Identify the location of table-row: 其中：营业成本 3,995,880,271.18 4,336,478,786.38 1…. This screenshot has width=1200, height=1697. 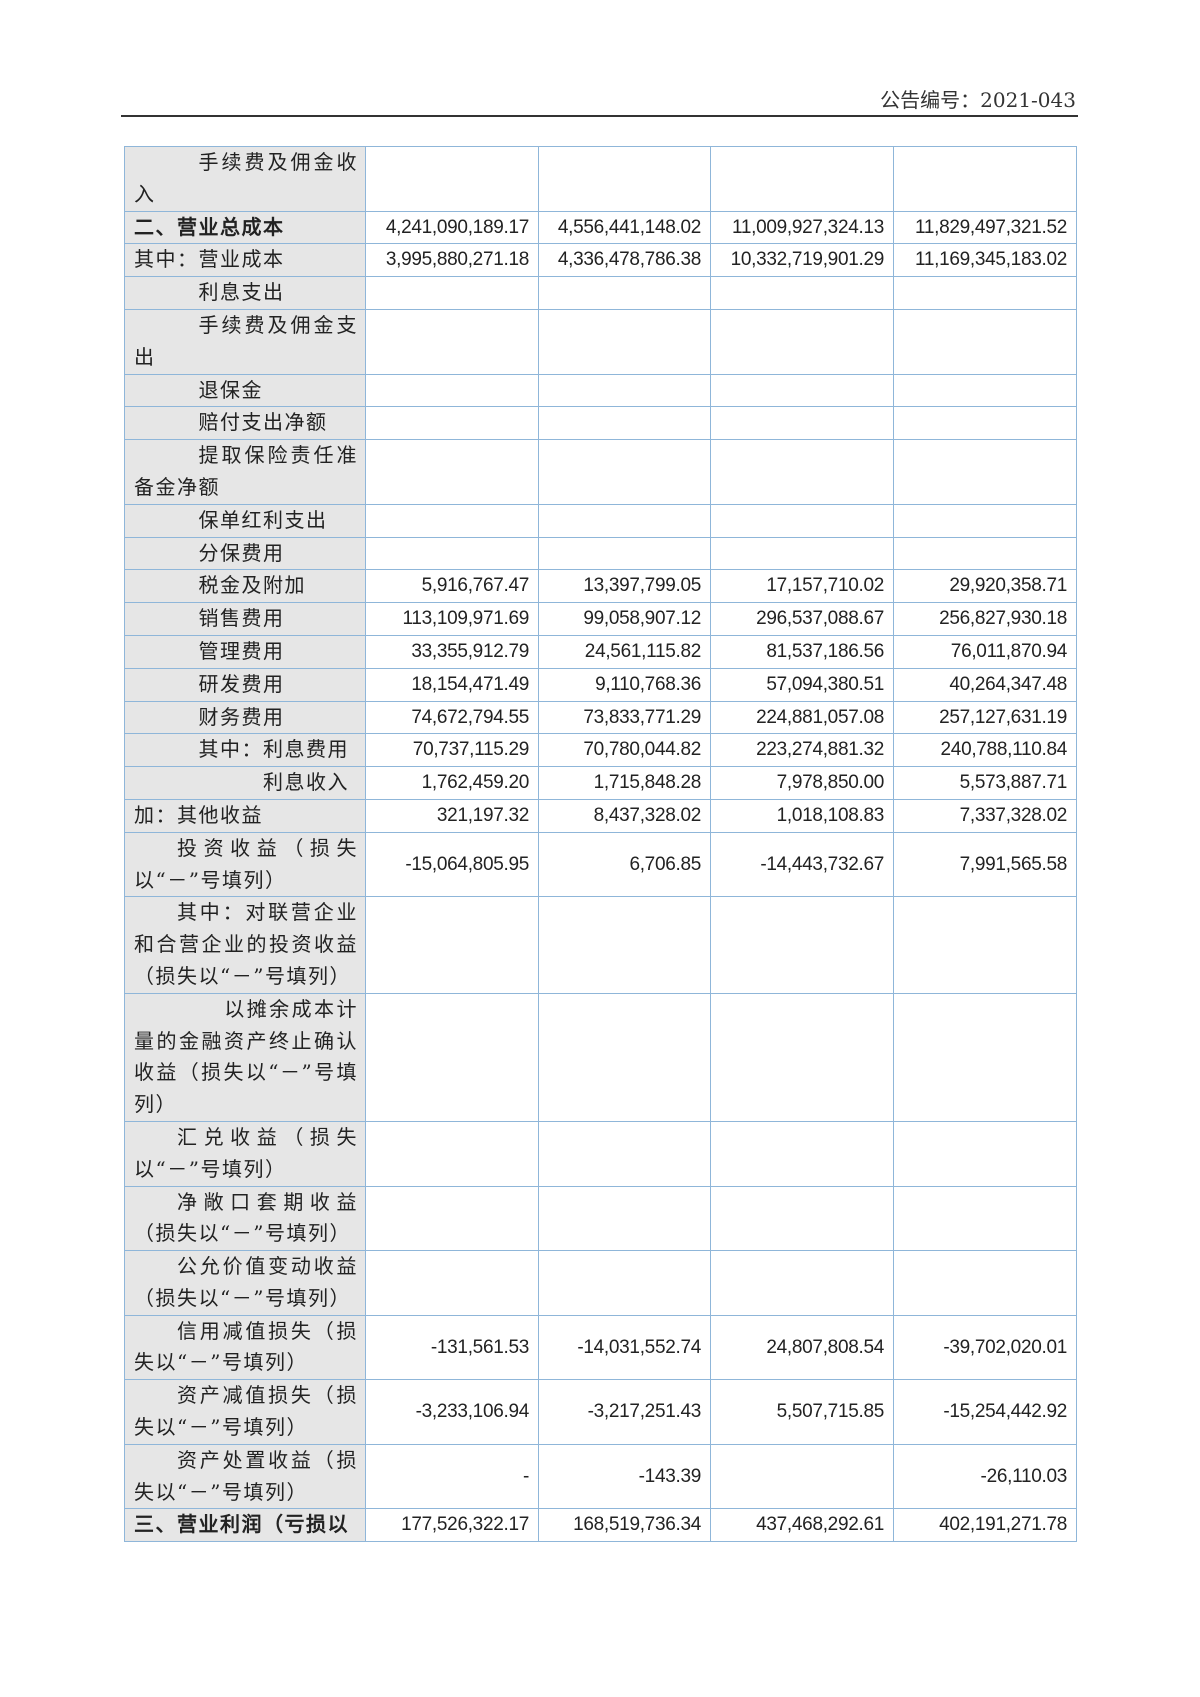
(600, 260).